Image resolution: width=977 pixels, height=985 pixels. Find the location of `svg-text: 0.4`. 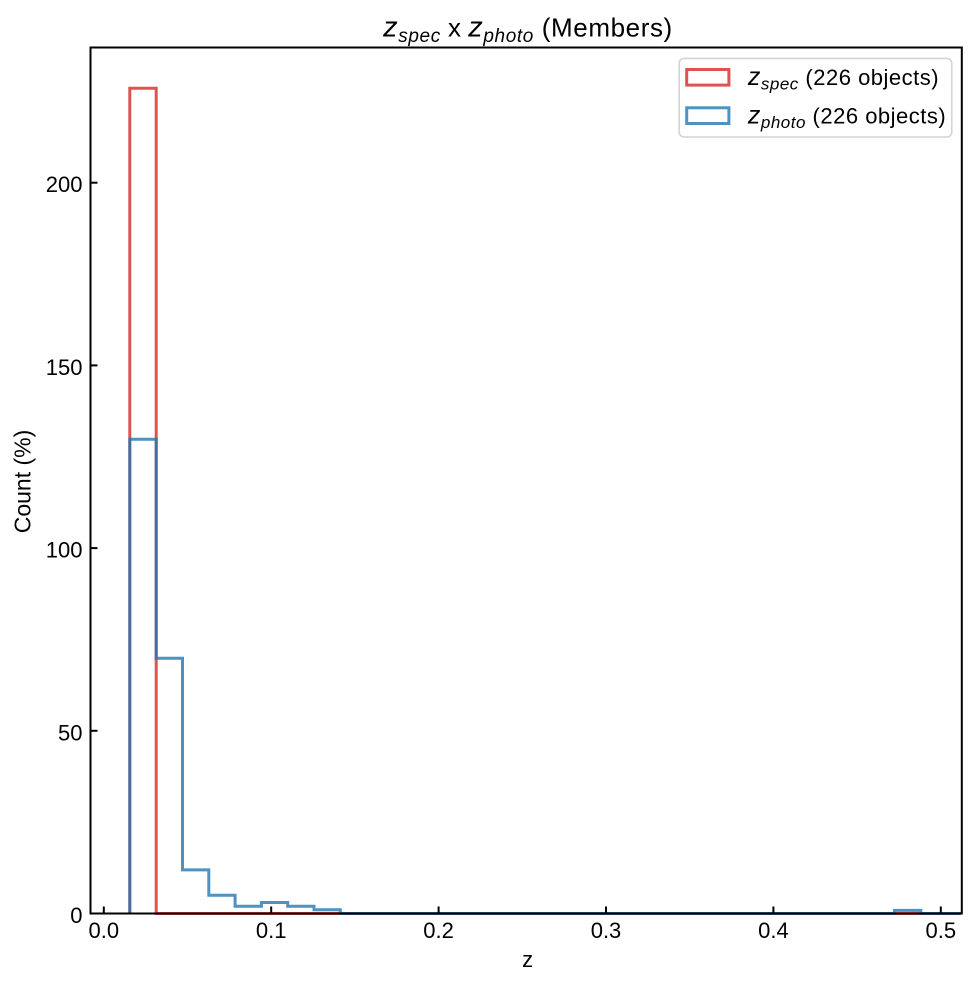

svg-text: 0.4 is located at coordinates (773, 930).